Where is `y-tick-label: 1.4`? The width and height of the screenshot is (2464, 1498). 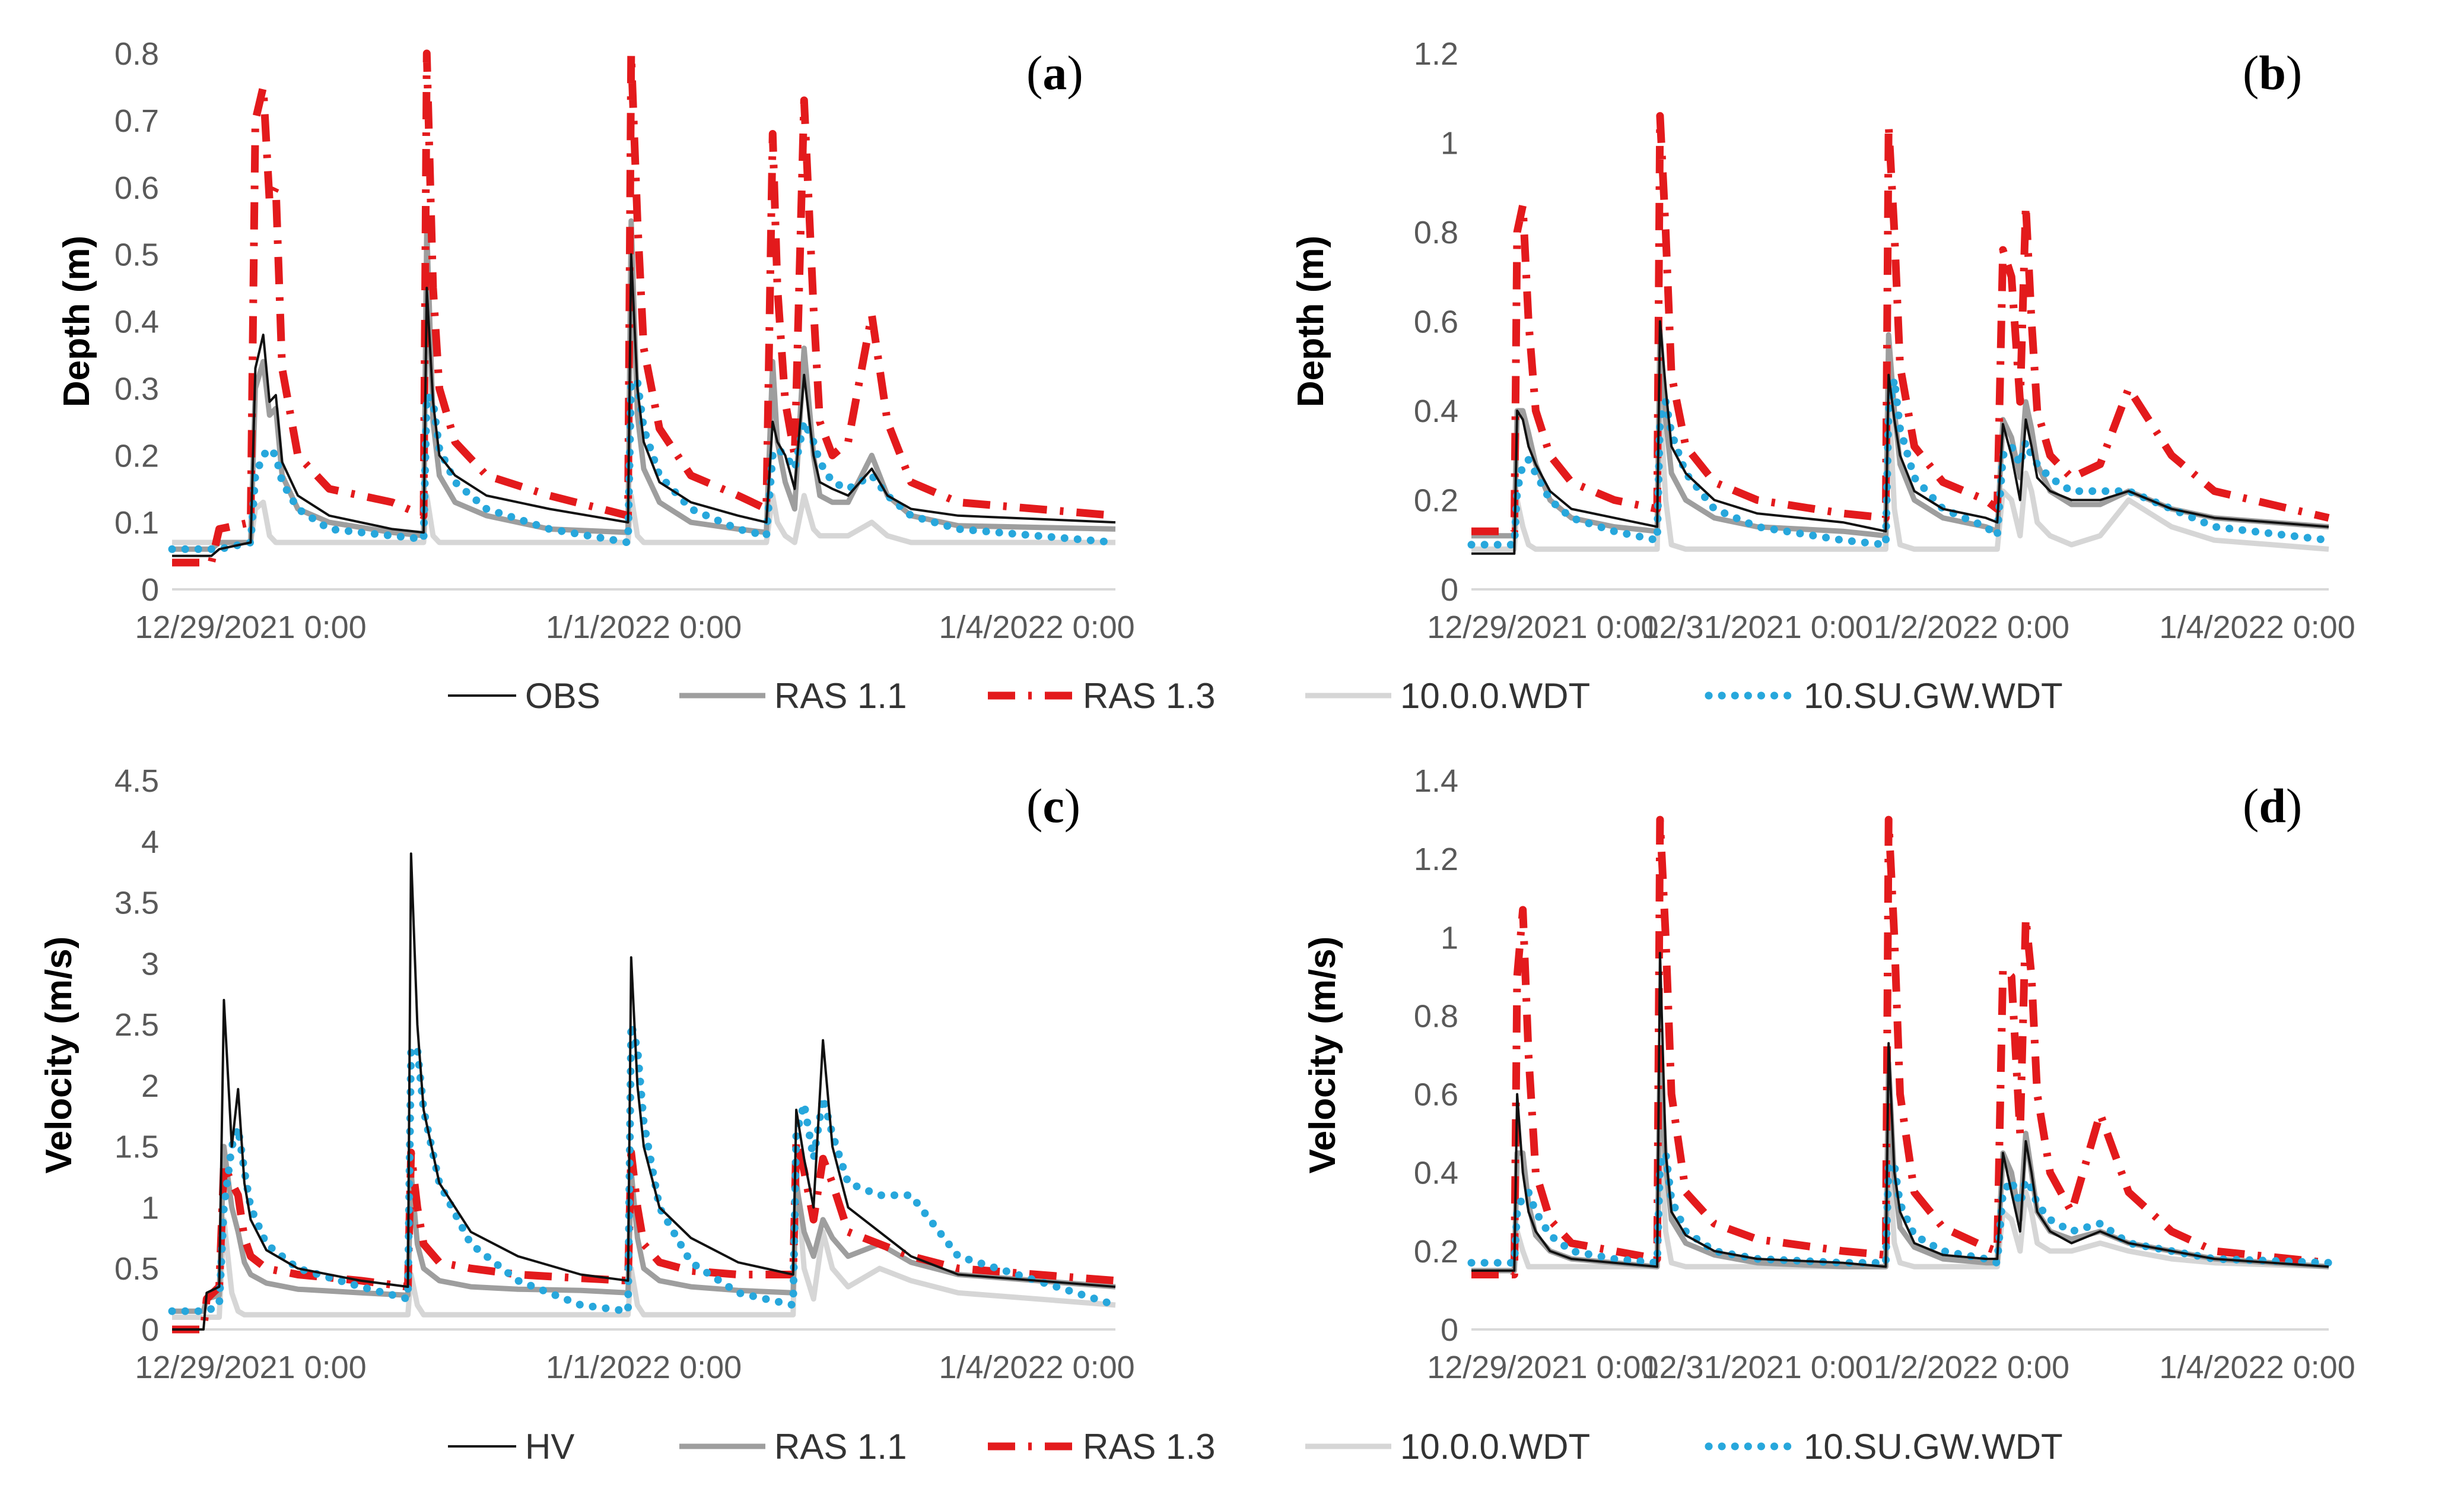
y-tick-label: 1.4 is located at coordinates (1436, 781).